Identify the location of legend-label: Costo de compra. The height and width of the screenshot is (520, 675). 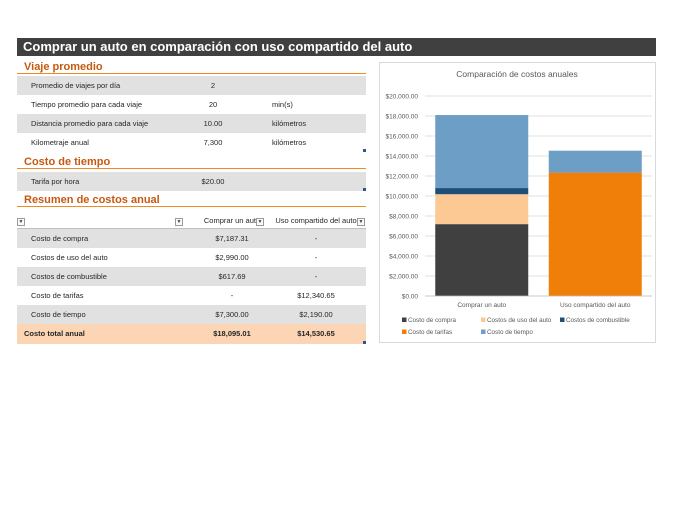
(432, 320).